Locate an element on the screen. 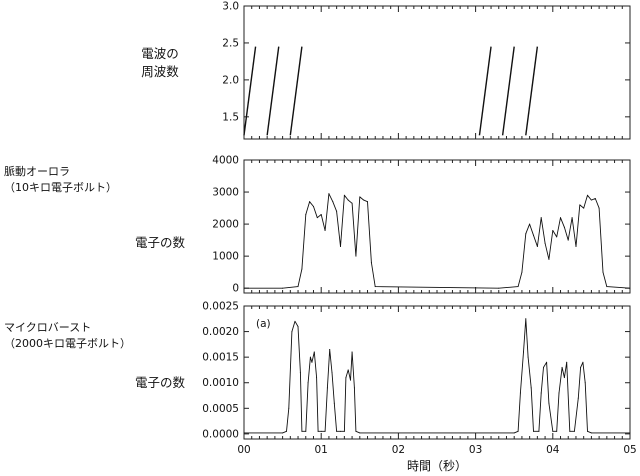 The height and width of the screenshot is (476, 640). x-tick-label: 03 is located at coordinates (475, 450).